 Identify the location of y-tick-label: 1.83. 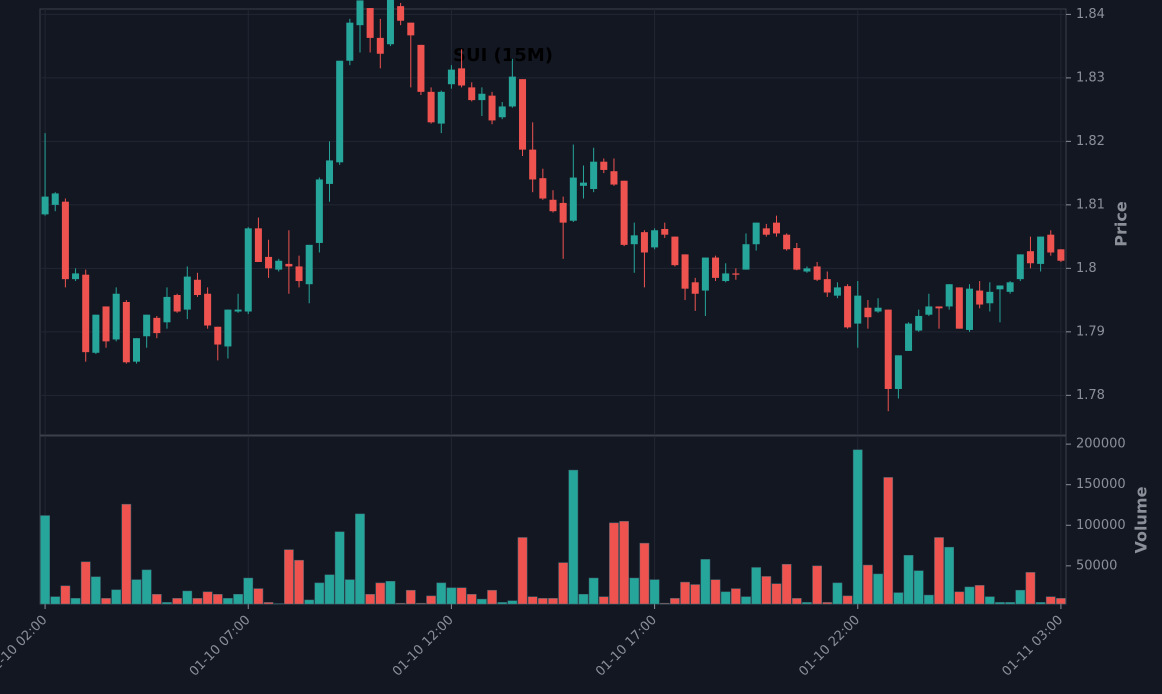
(1090, 77).